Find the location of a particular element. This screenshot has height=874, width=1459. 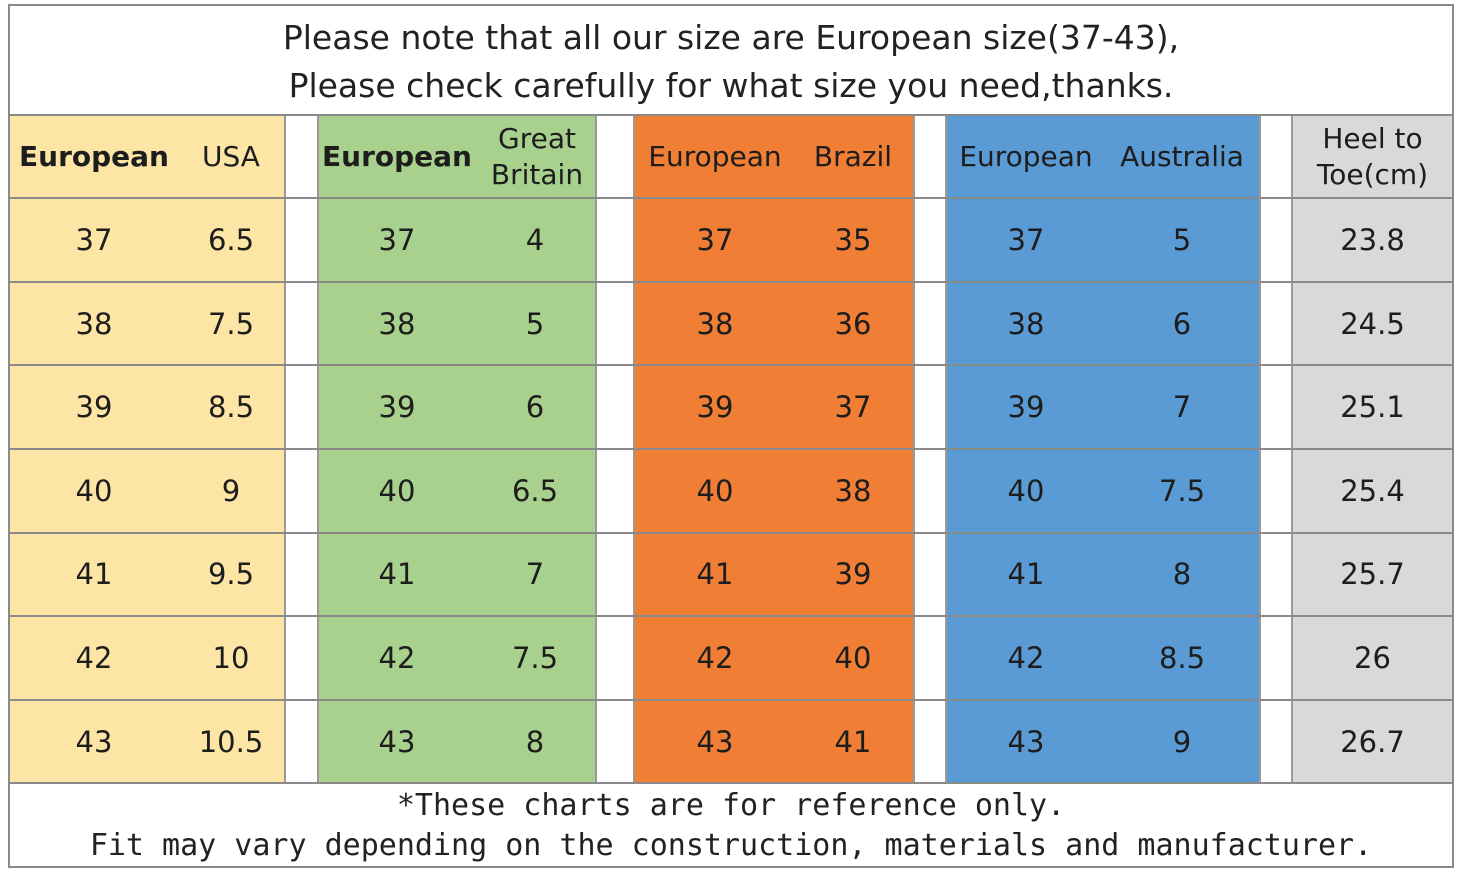

australia-size-cell: 8 is located at coordinates (1182, 574).